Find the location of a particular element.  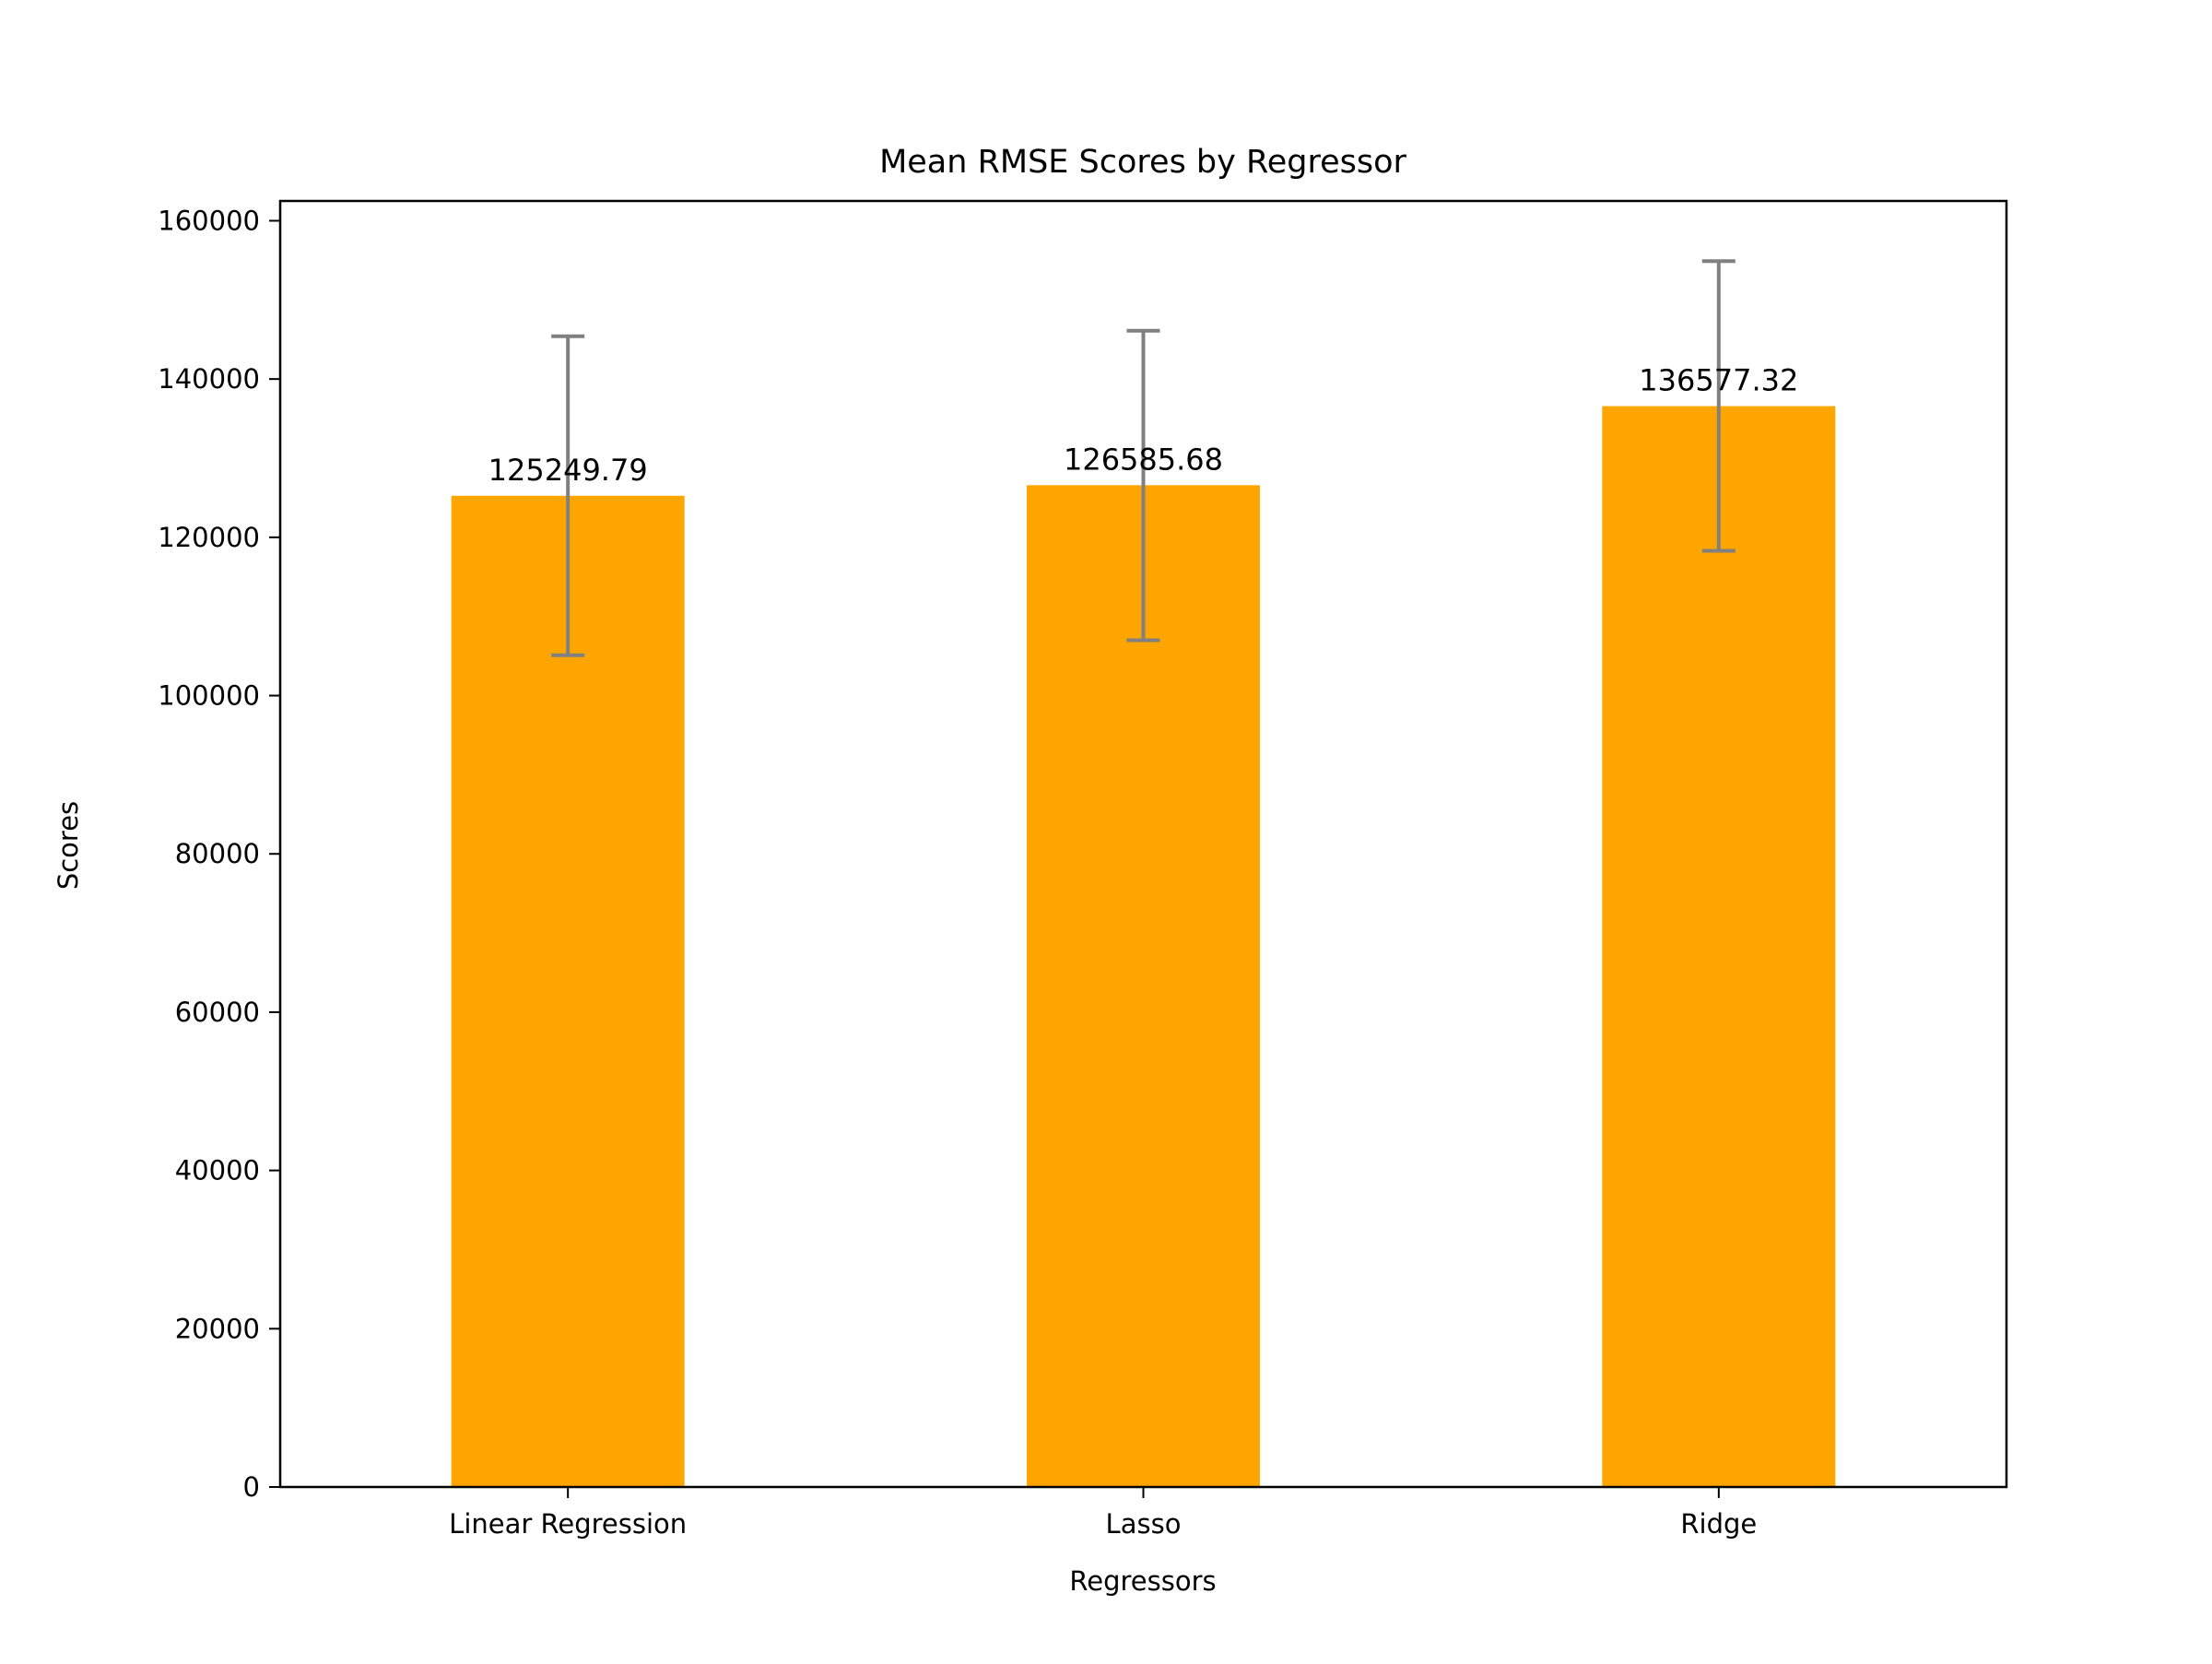

y-tick-label: 160000 is located at coordinates (209, 220).